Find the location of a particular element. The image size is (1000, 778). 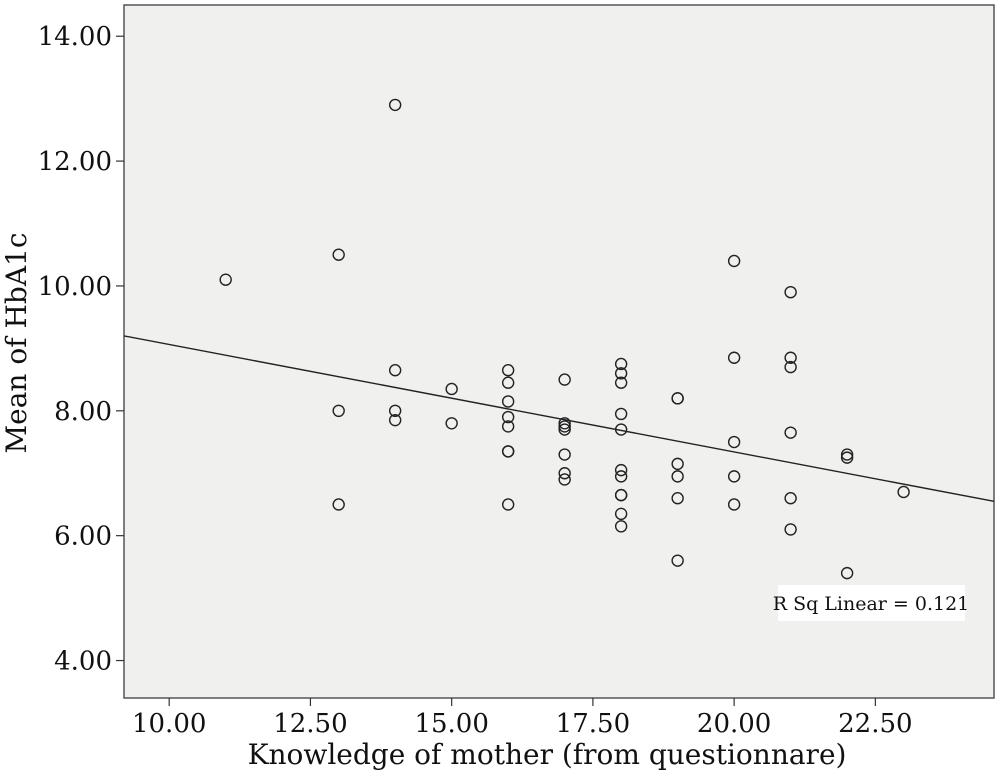

x-tick-label: 22.50 is located at coordinates (875, 724).